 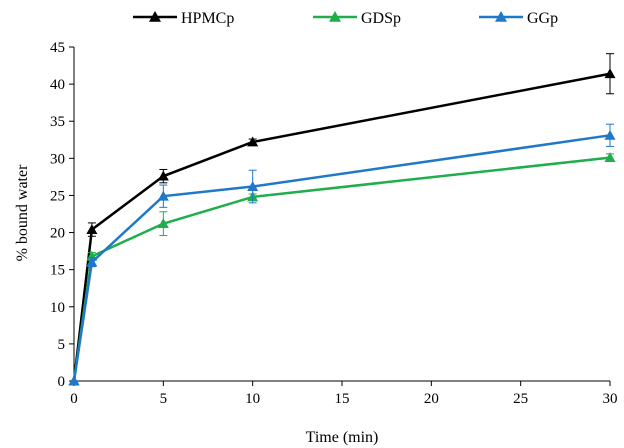 What do you see at coordinates (22, 213) in the screenshot?
I see `y-axis-title: % bound water` at bounding box center [22, 213].